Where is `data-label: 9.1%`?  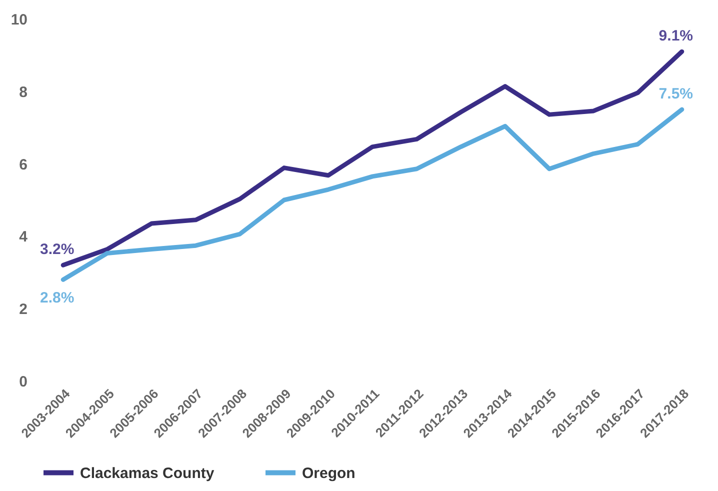
data-label: 9.1% is located at coordinates (675, 36).